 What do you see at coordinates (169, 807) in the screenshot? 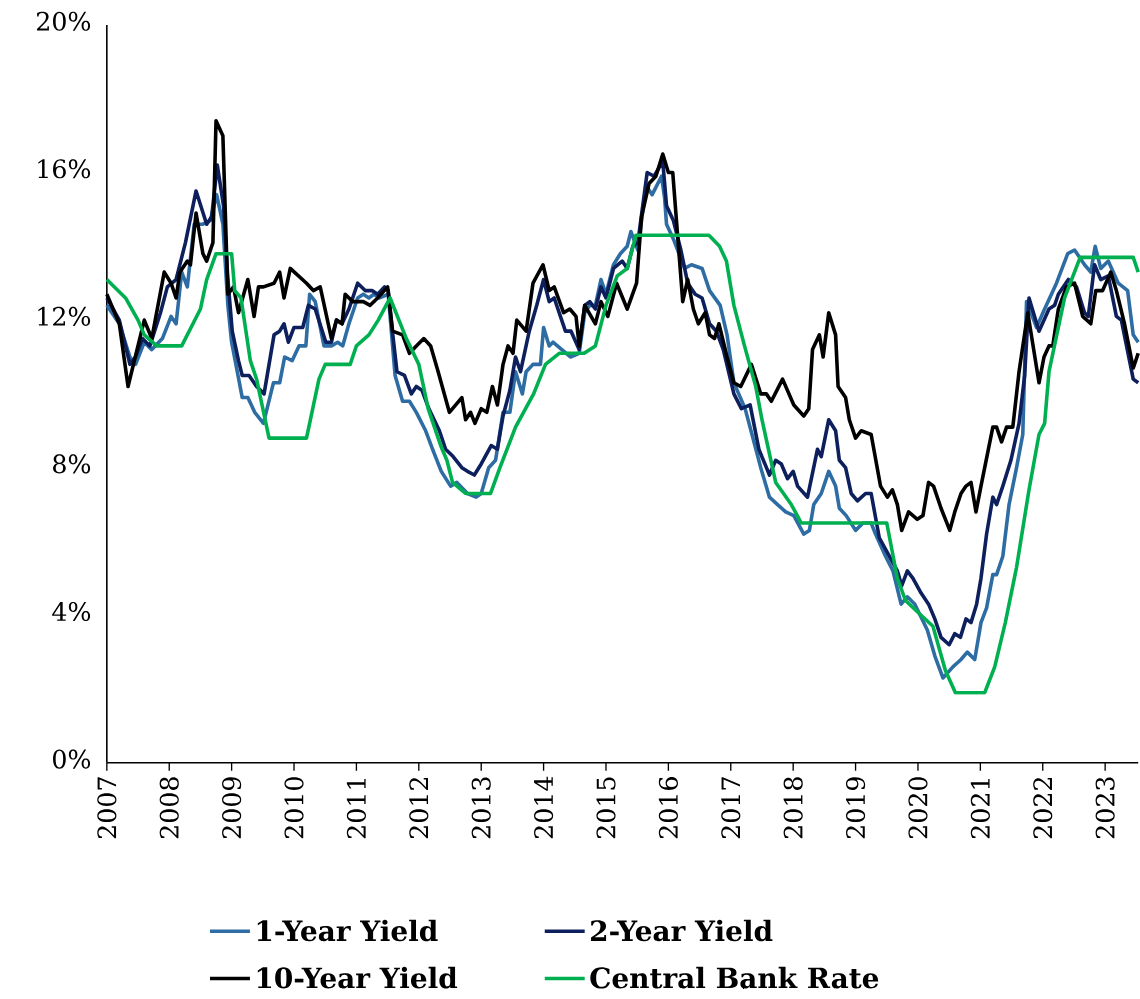
I see `x-tick-label: 2008` at bounding box center [169, 807].